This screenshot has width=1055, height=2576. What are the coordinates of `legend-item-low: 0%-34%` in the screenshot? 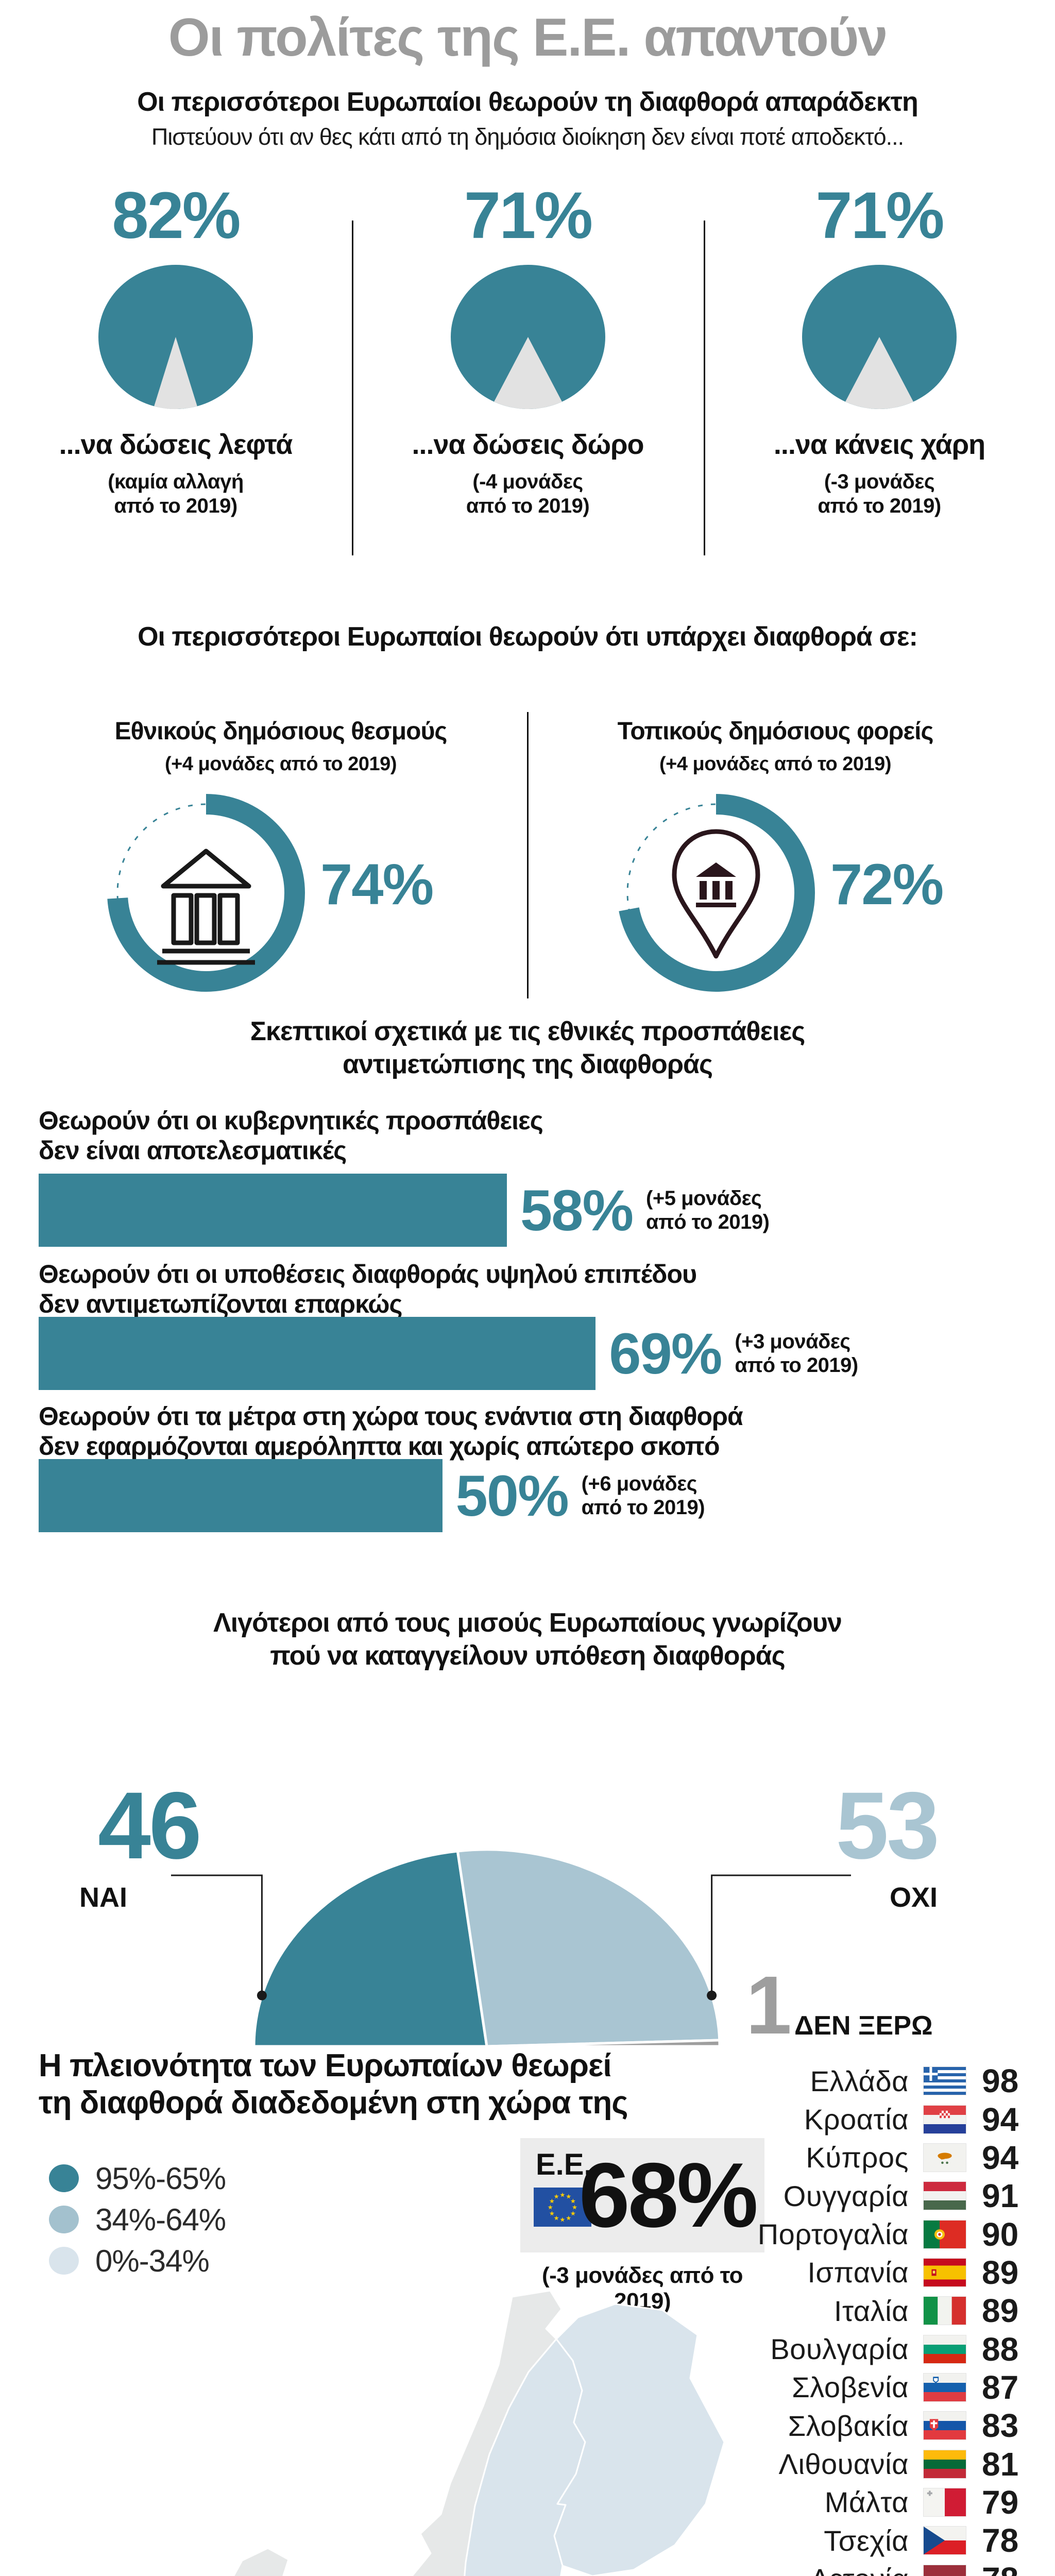 It's located at (129, 2260).